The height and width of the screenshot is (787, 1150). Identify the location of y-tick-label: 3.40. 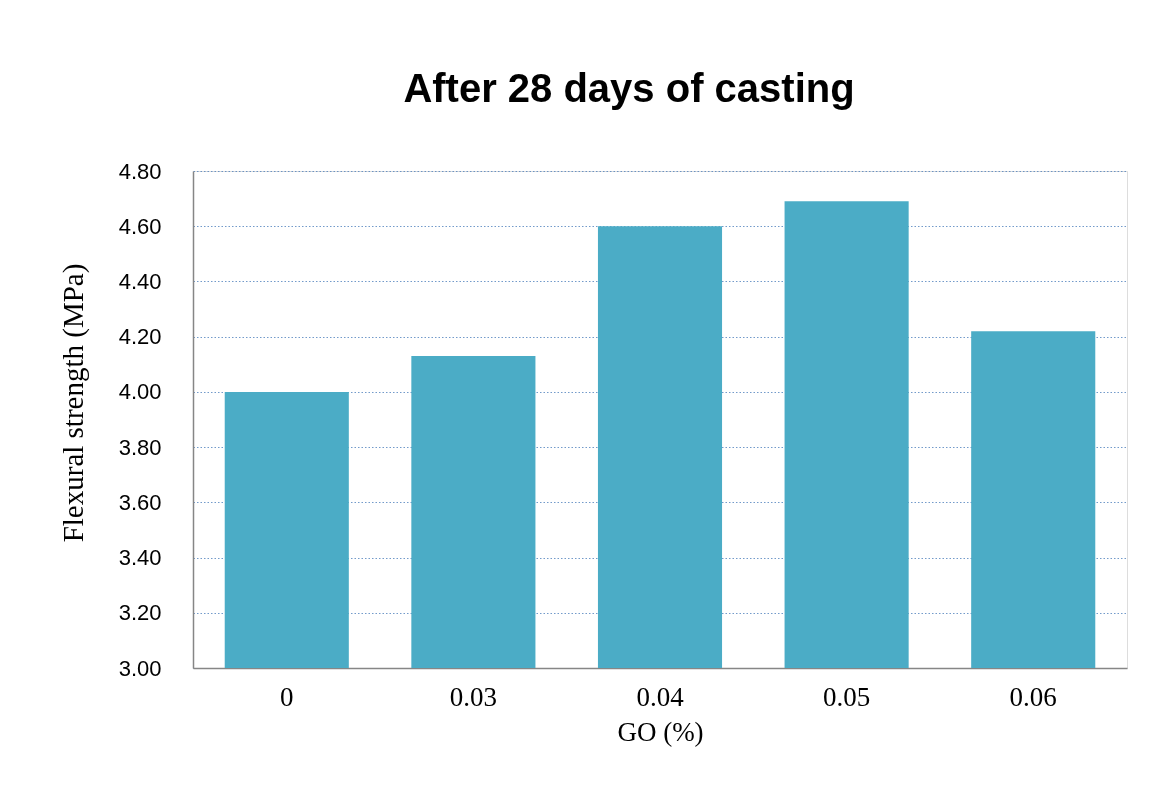
(140, 558).